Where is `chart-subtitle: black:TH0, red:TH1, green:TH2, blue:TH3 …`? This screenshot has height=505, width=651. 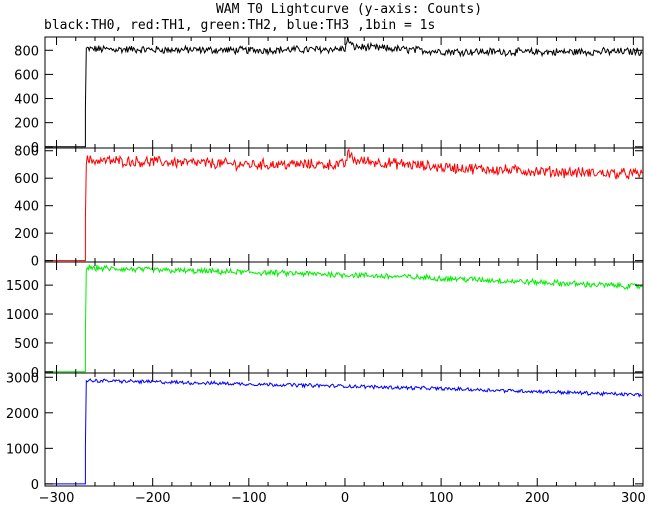
chart-subtitle: black:TH0, red:TH1, green:TH2, blue:TH3 … is located at coordinates (239, 25).